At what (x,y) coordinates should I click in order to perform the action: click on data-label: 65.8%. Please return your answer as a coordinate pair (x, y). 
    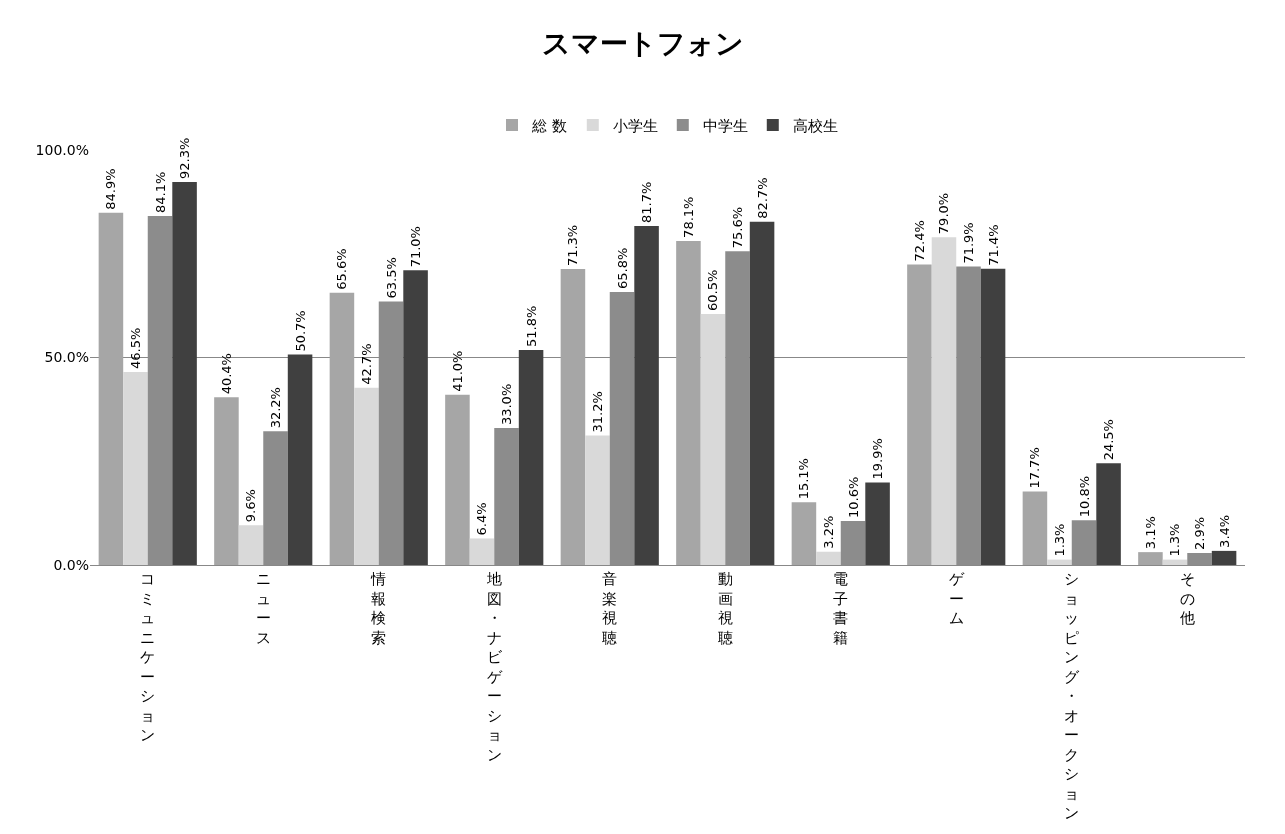
    Looking at the image, I should click on (622, 268).